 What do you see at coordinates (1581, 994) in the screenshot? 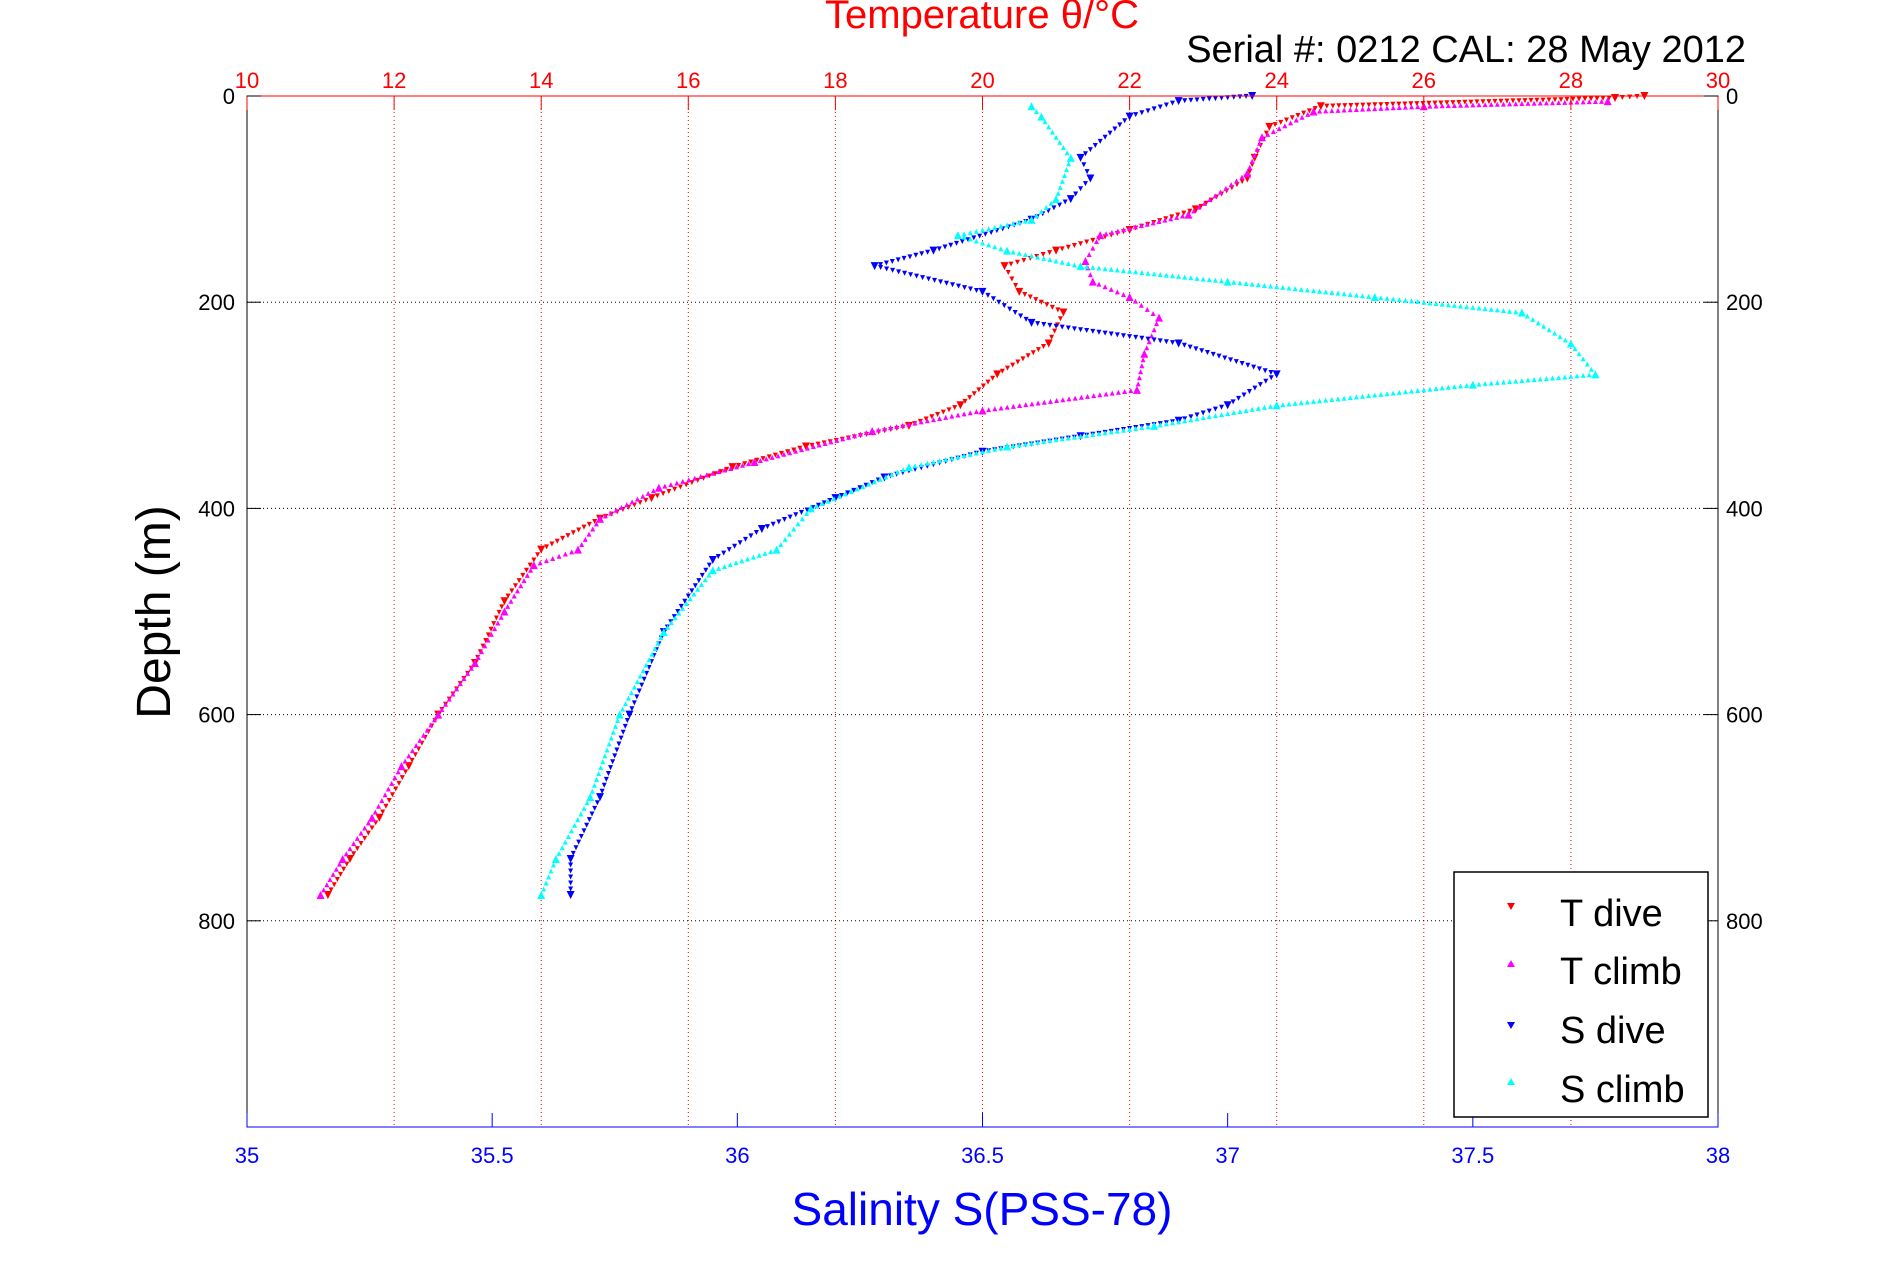
I see `legend: T dive T climb S dive S climb` at bounding box center [1581, 994].